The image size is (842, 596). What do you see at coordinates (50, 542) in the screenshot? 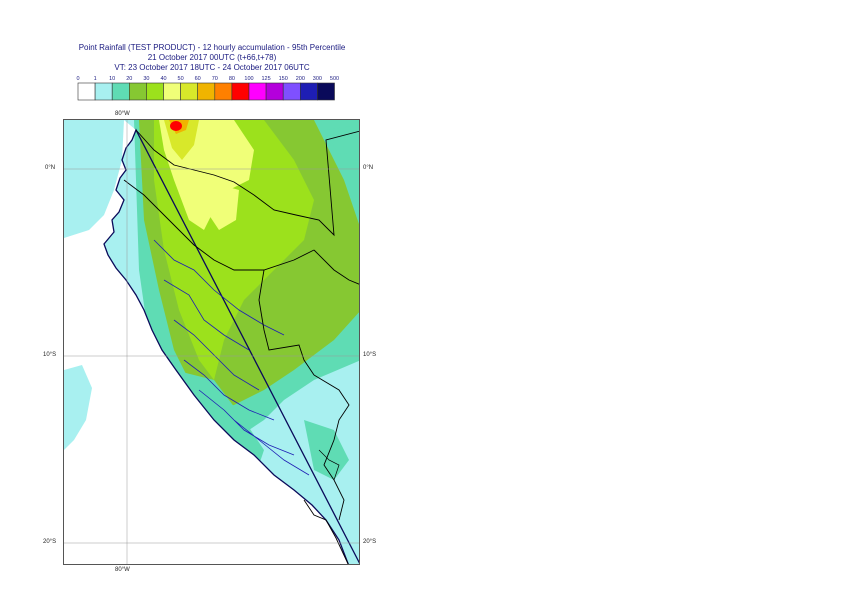
I see `lat-label-20s-left: 20°S` at bounding box center [50, 542].